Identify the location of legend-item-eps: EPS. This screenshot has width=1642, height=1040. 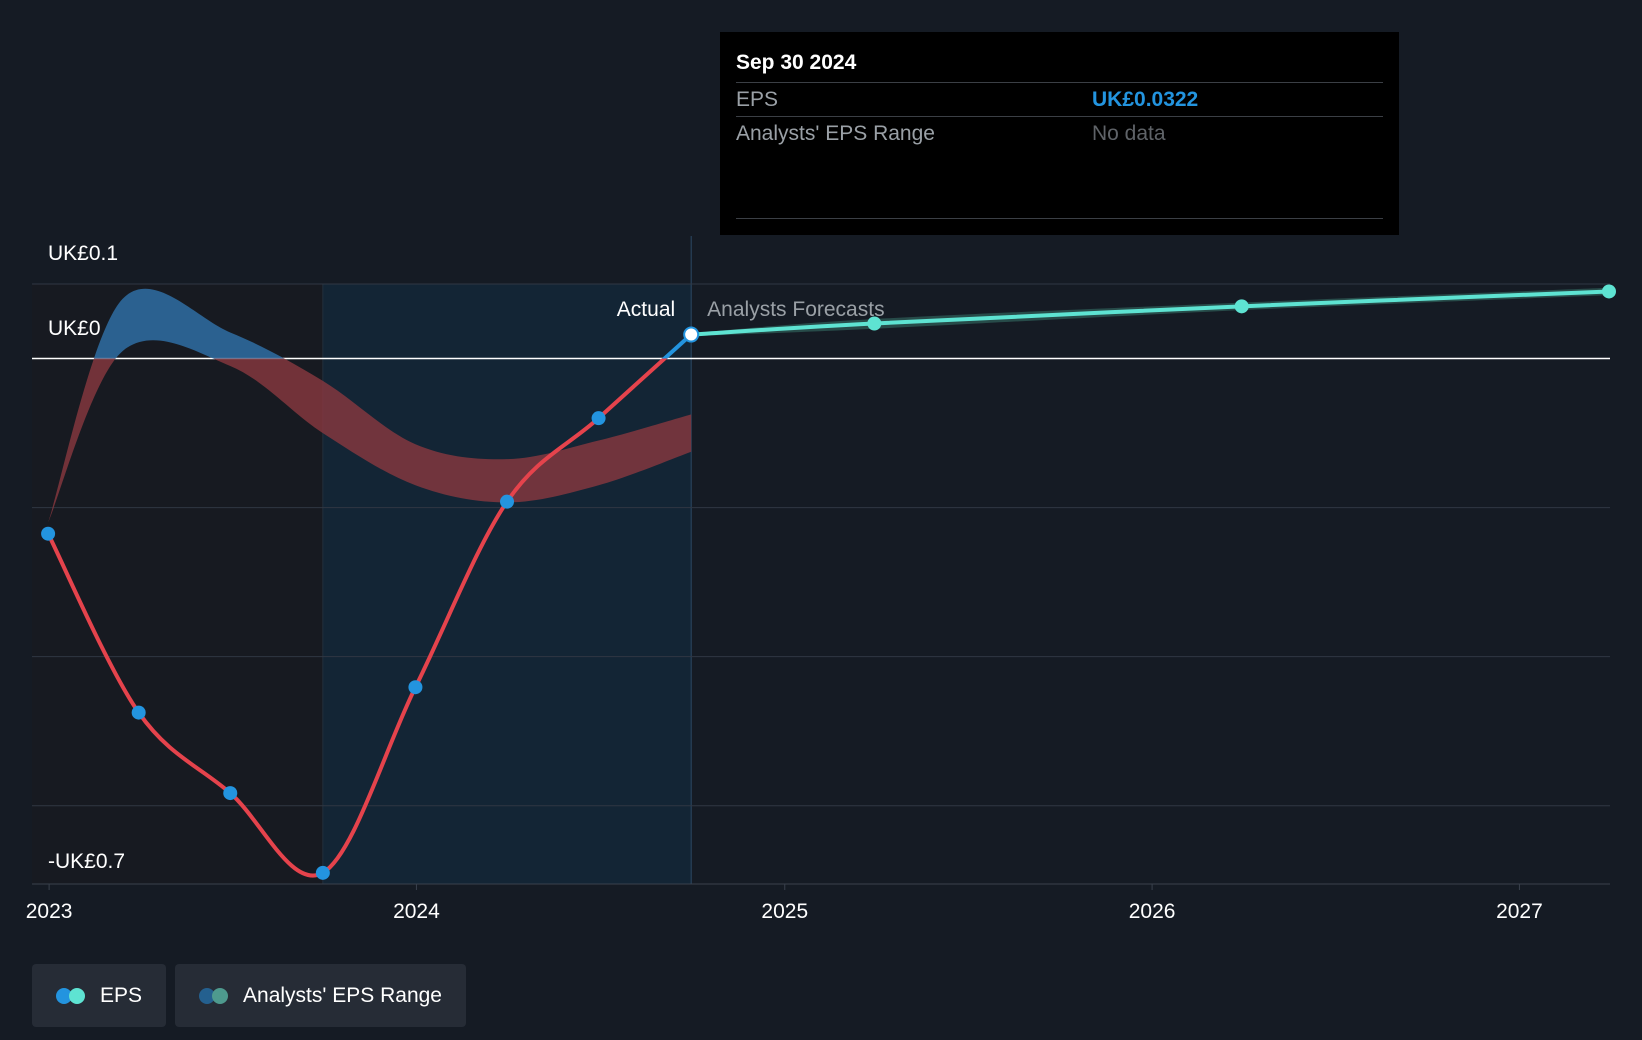
(99, 995).